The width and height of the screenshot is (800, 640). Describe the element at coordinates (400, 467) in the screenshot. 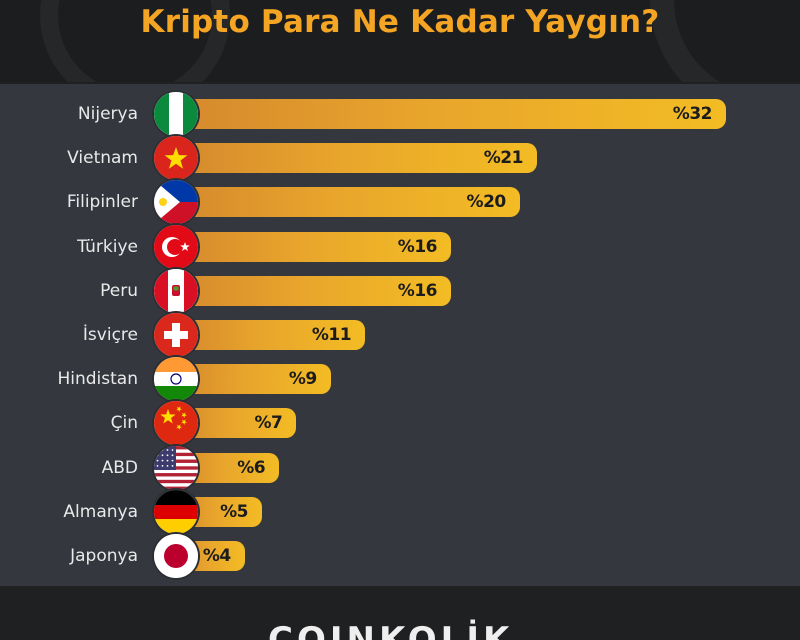

I see `bar-row: ABD %6` at that location.